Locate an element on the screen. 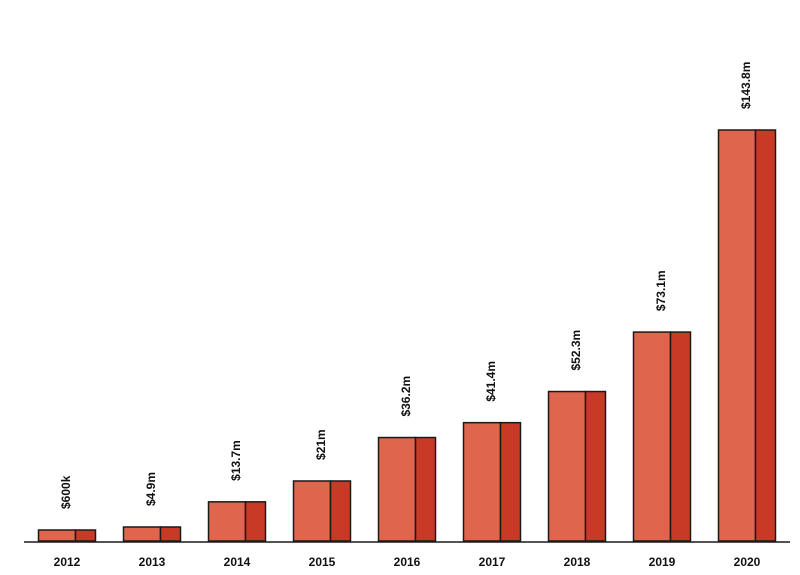 This screenshot has width=800, height=575. bar-2016 is located at coordinates (407, 489).